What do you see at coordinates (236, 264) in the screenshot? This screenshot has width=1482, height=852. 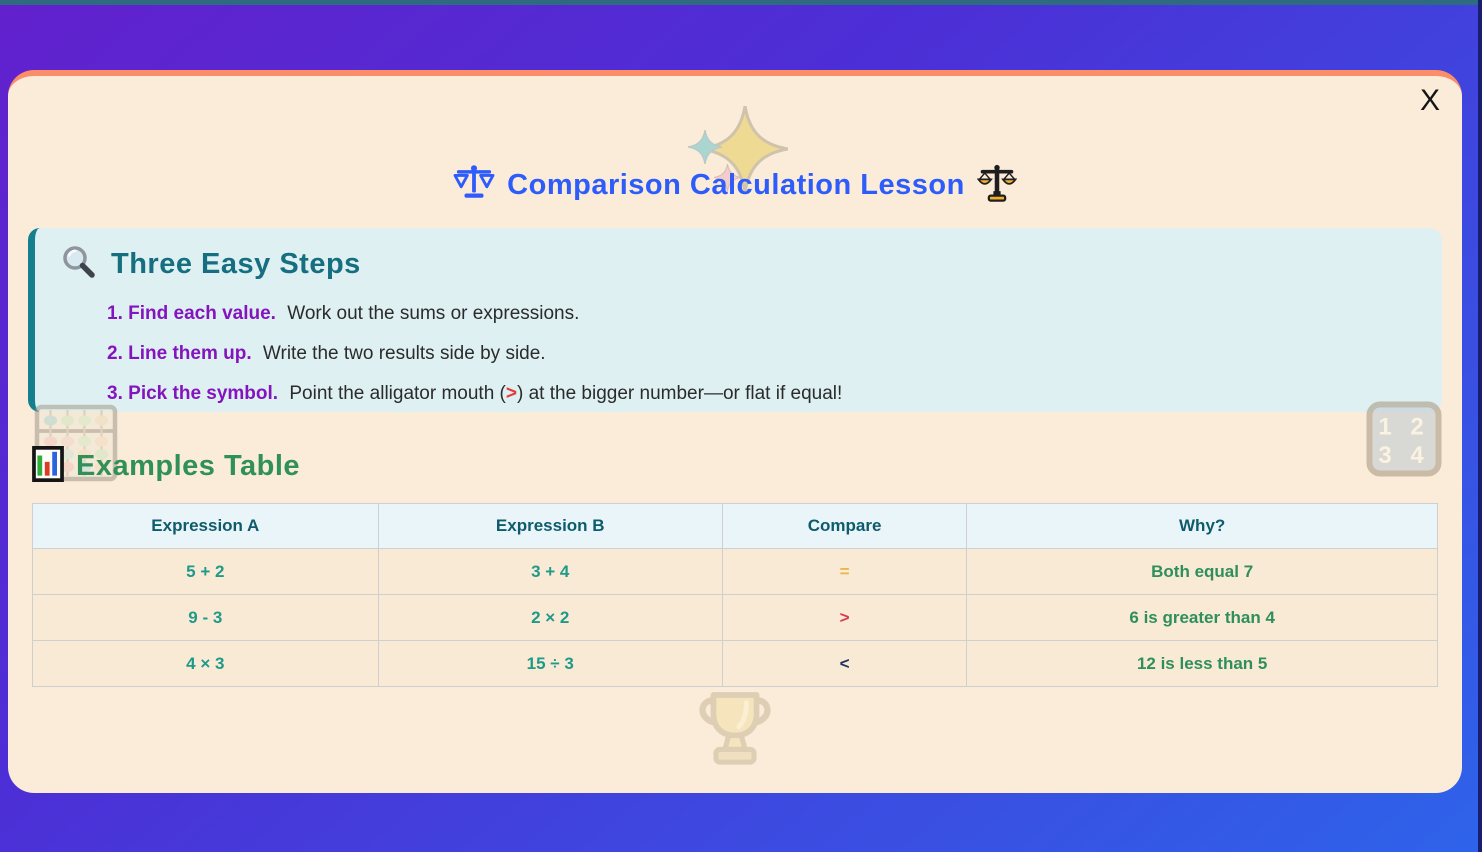 I see `steps-heading: Three Easy Steps` at bounding box center [236, 264].